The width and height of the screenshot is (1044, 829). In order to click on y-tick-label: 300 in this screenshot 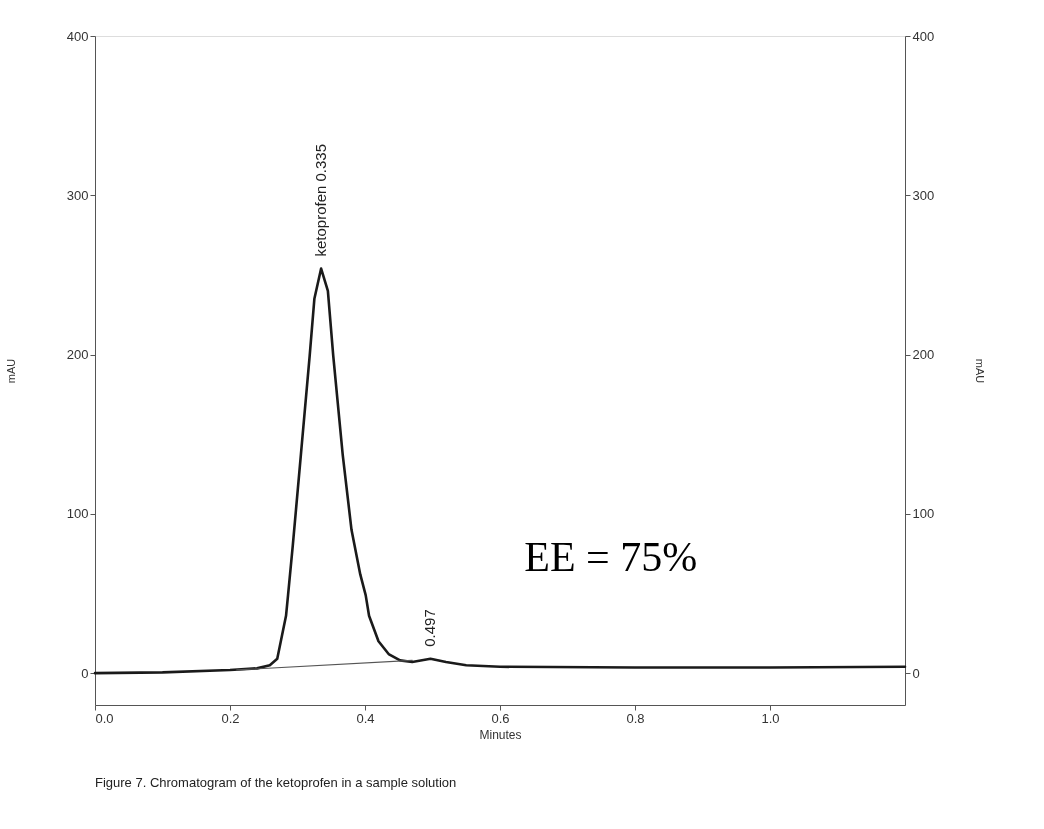, I will do `click(77, 195)`.